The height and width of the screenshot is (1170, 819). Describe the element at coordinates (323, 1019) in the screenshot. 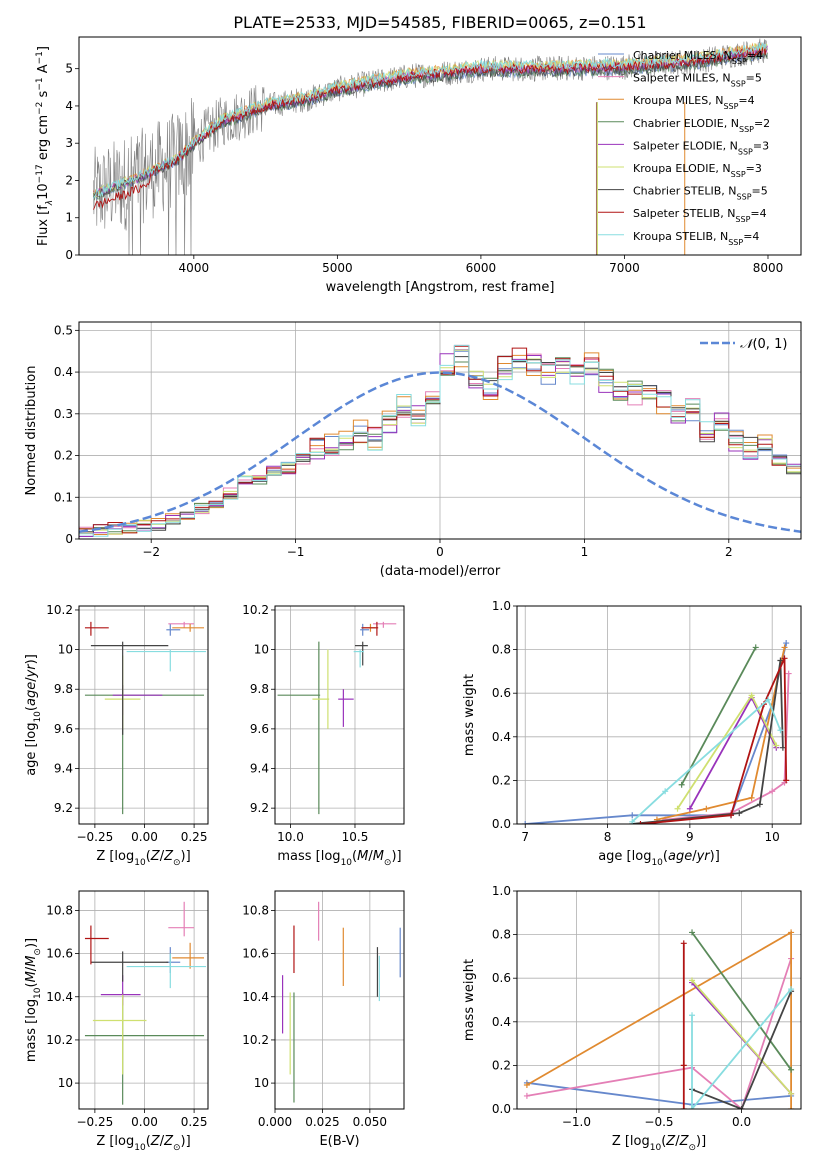

I see `chart-mass-vs-ebv: 0.000 0.025 0.050 10 10.2 10.4 10.6 10.8 E(B-V)` at that location.